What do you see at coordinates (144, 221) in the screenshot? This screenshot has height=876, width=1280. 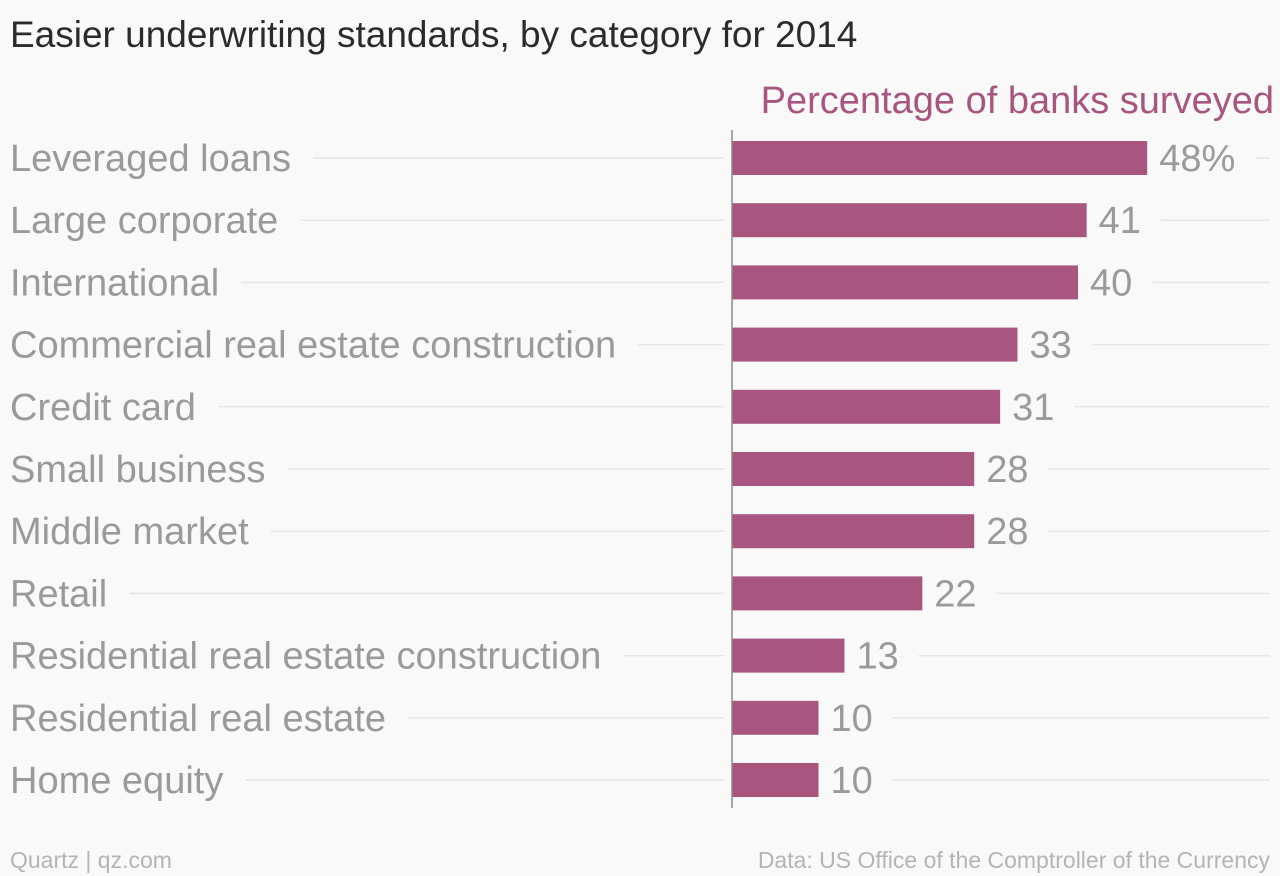 I see `category-label: Large corporate` at bounding box center [144, 221].